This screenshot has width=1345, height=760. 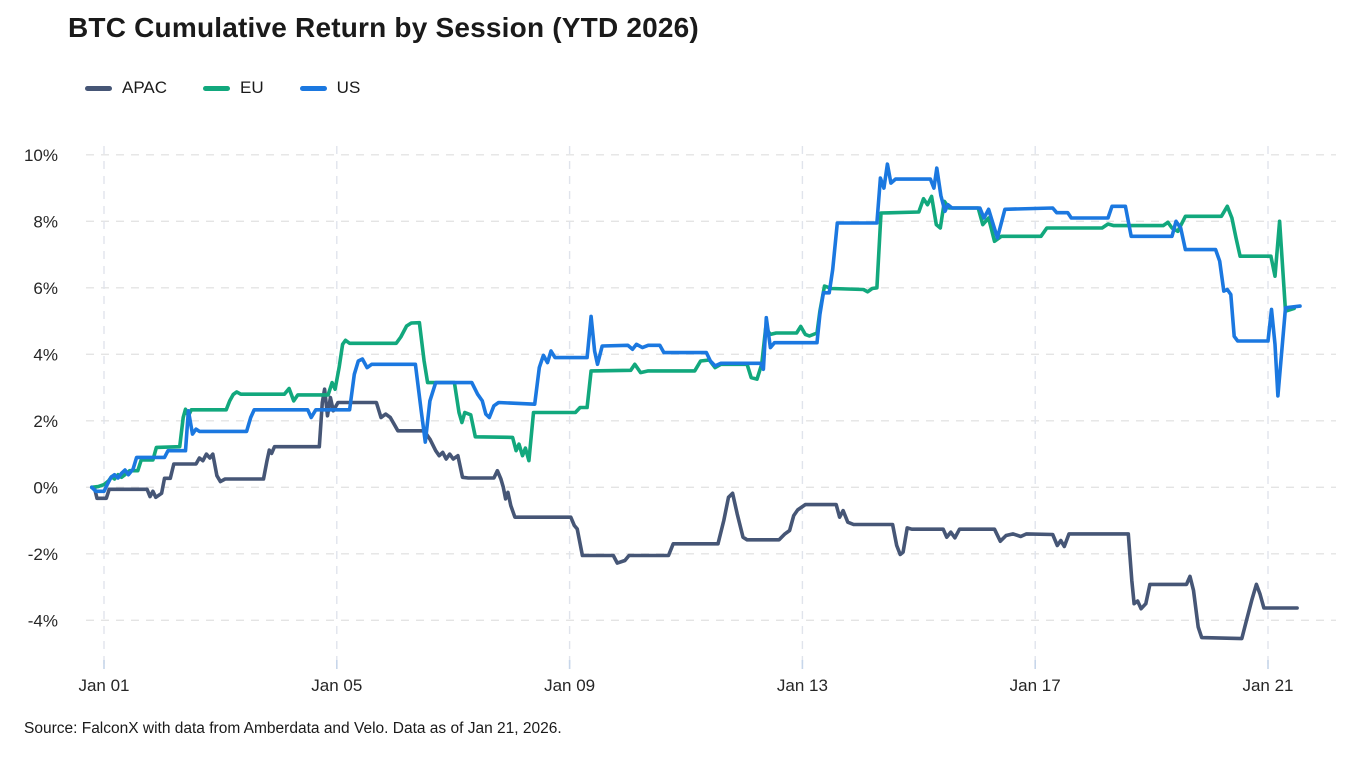 I want to click on legend-label-apac: APAC, so click(x=145, y=87).